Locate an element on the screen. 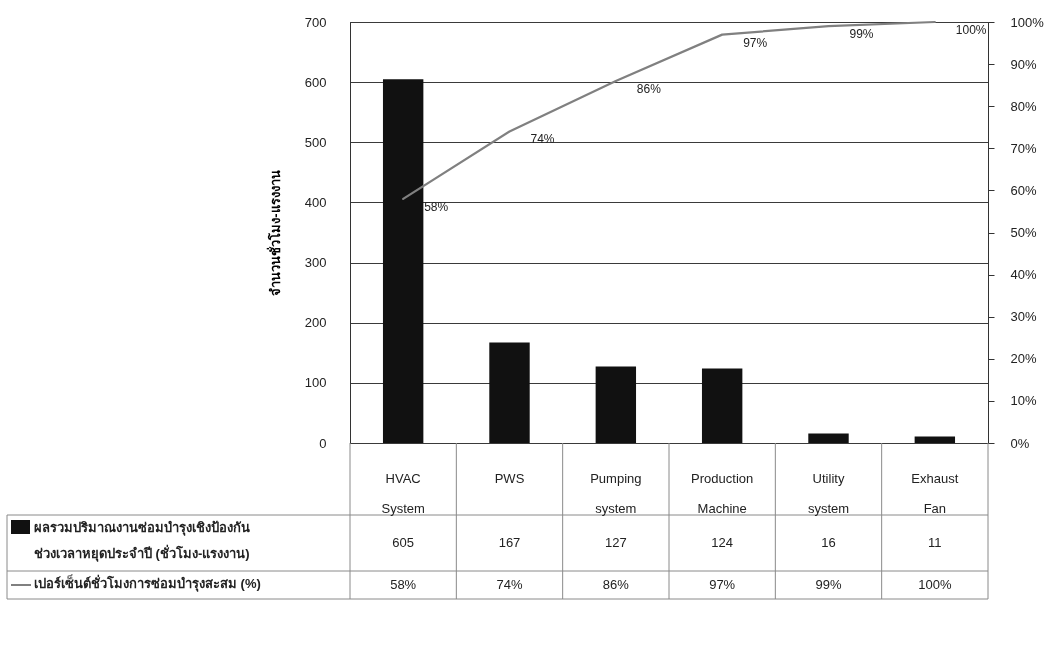  y-tick-label: 0 is located at coordinates (323, 443).